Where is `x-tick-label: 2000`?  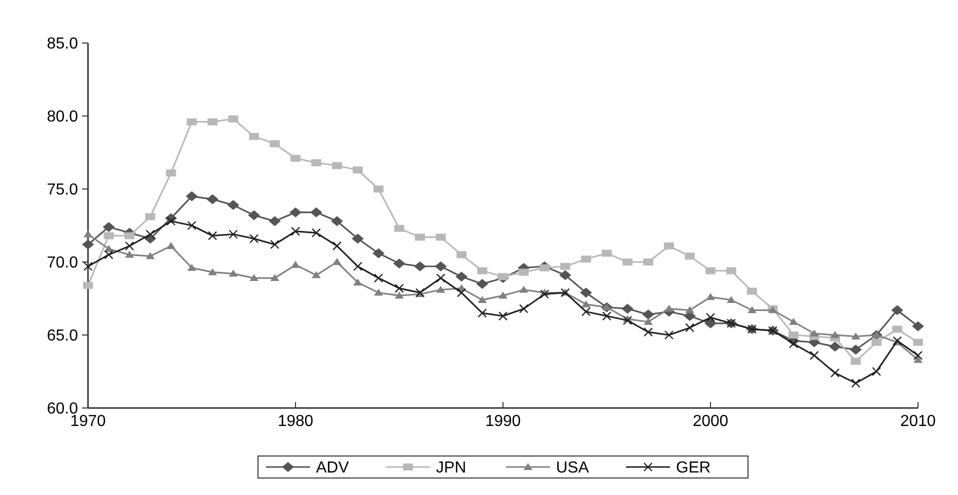
x-tick-label: 2000 is located at coordinates (710, 421).